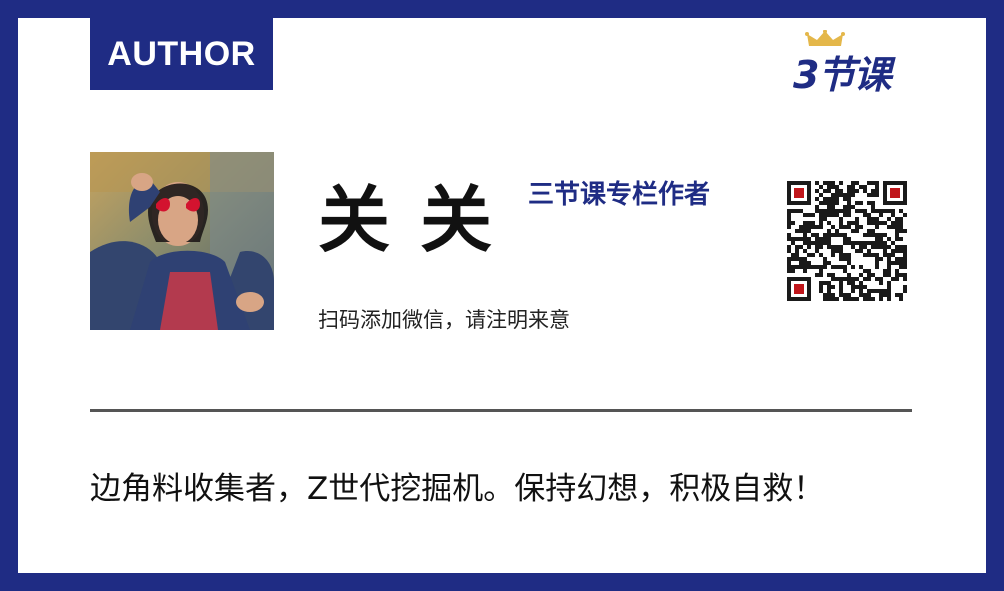 The width and height of the screenshot is (1004, 591). Describe the element at coordinates (420, 220) in the screenshot. I see `author-name: 关关` at that location.